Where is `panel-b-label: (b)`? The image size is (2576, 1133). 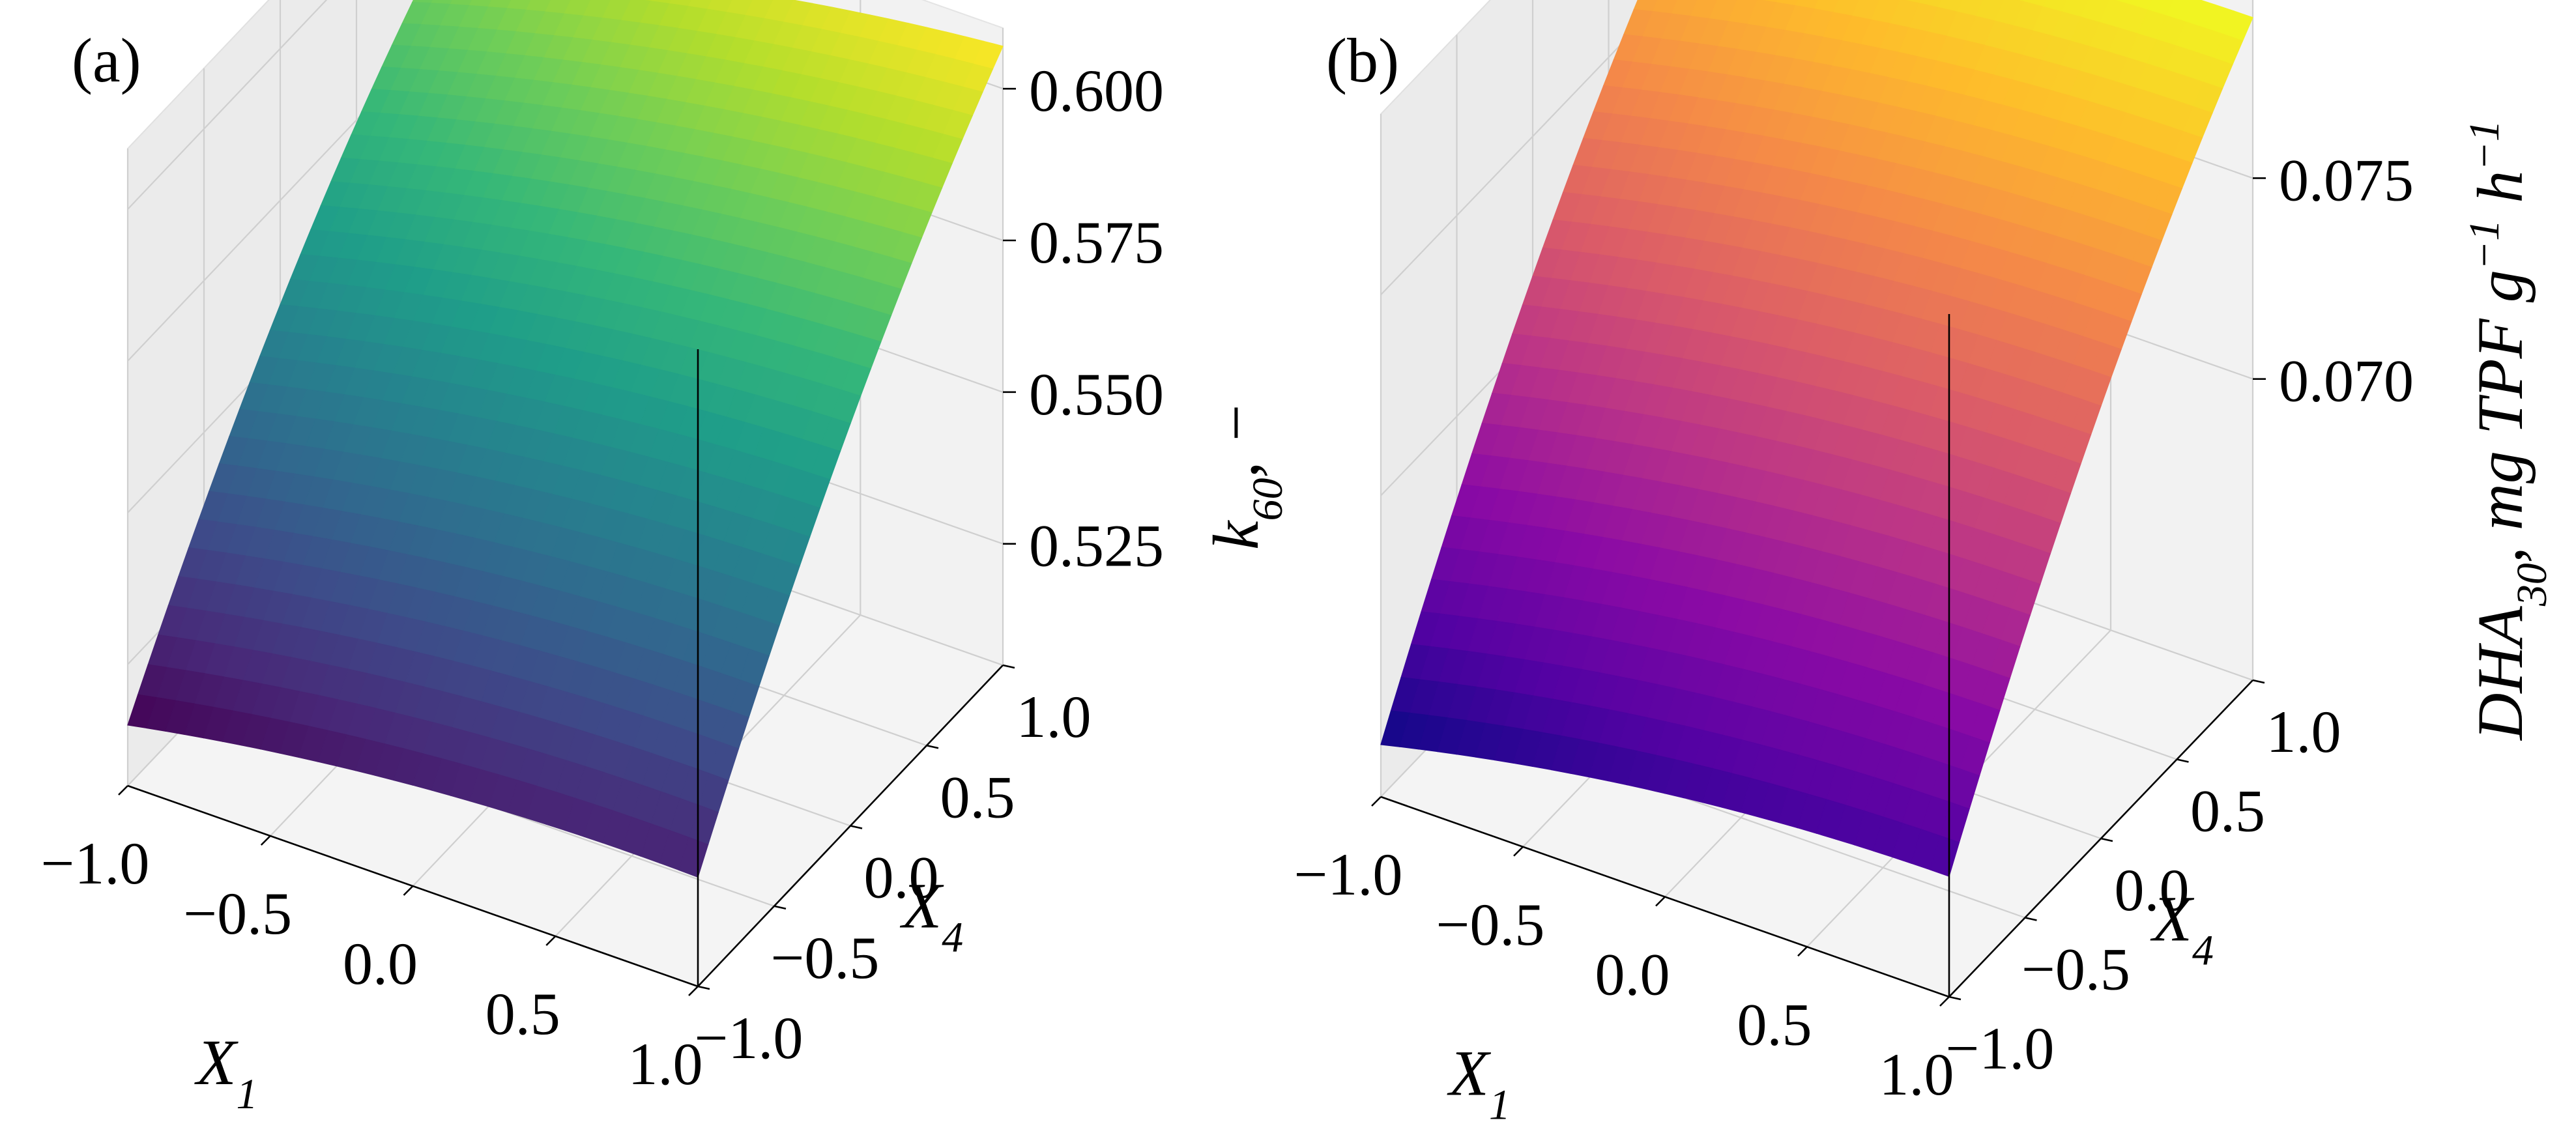
panel-b-label: (b) is located at coordinates (1362, 60).